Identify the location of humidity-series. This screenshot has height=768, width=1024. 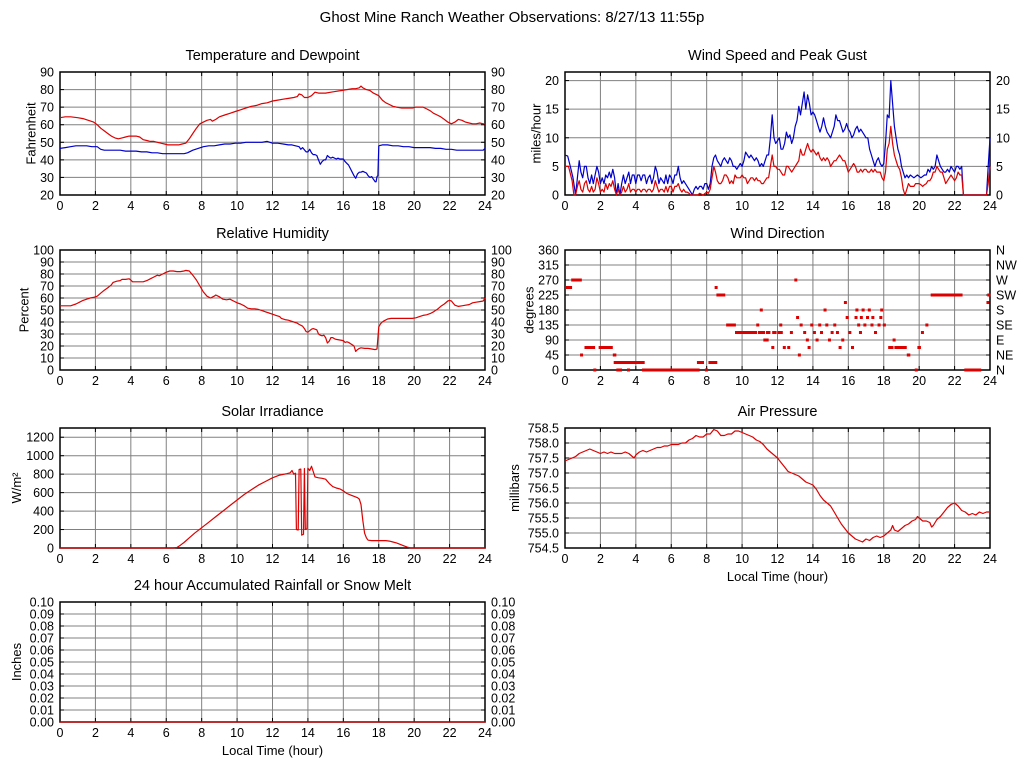
(273, 310).